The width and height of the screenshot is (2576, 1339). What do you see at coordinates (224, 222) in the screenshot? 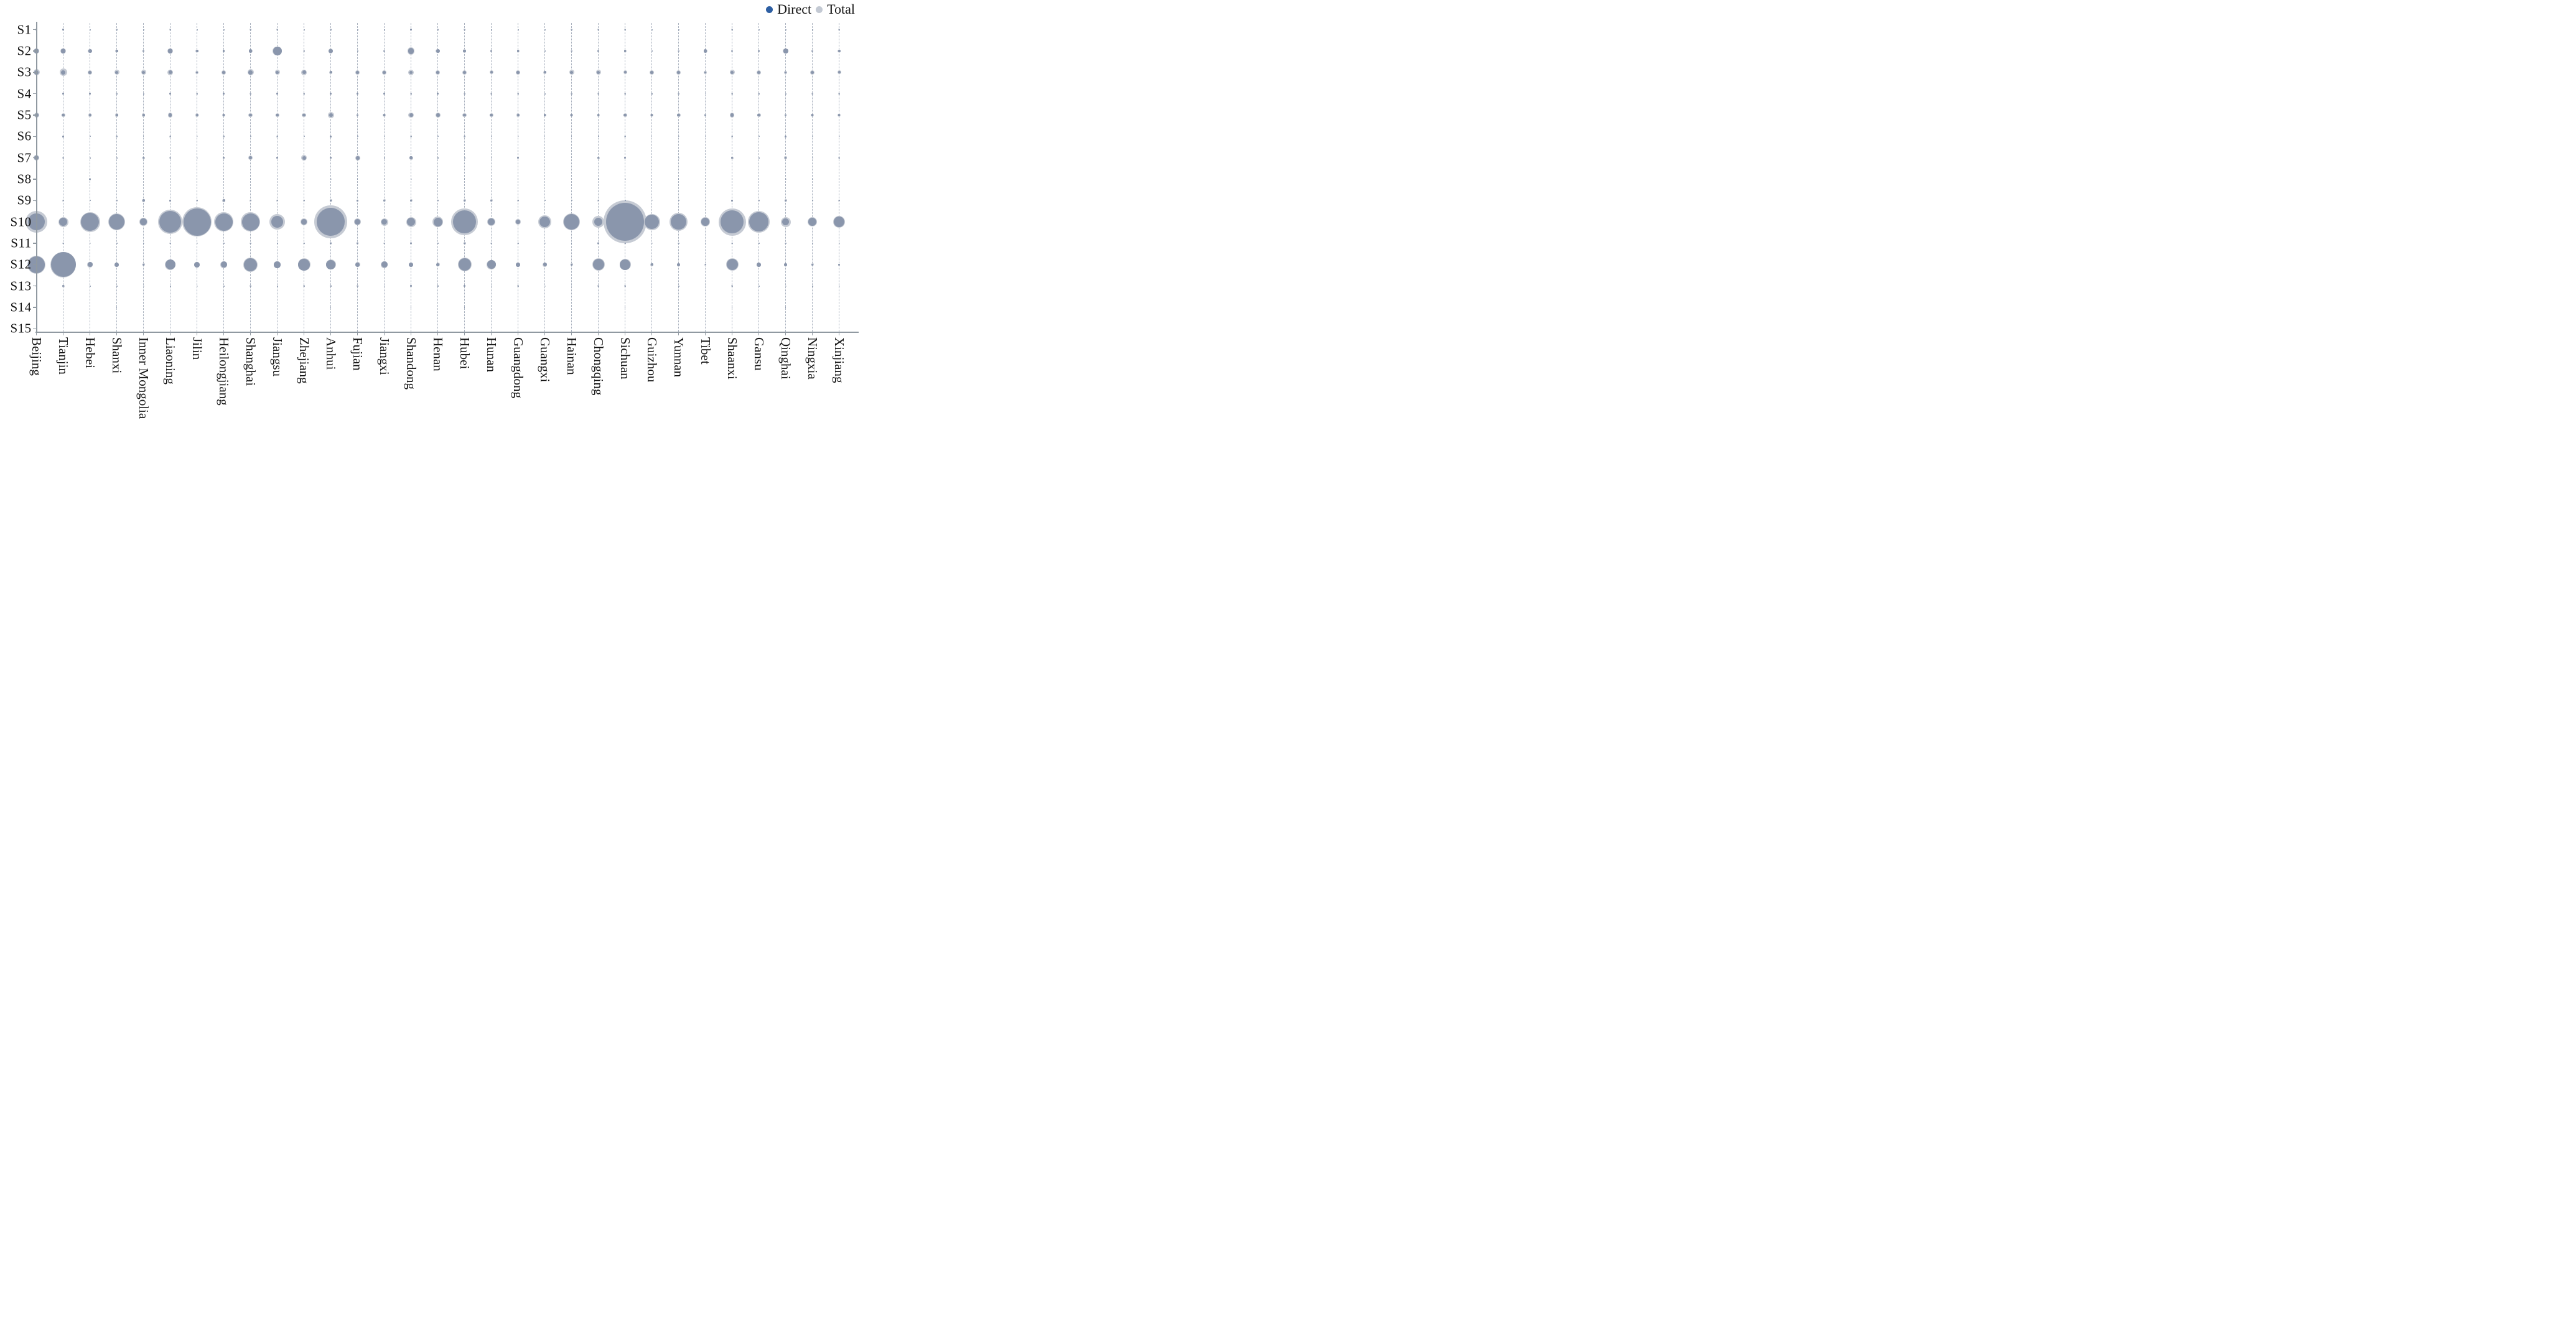
I see `bubble-direct-heilongjiang-s10` at bounding box center [224, 222].